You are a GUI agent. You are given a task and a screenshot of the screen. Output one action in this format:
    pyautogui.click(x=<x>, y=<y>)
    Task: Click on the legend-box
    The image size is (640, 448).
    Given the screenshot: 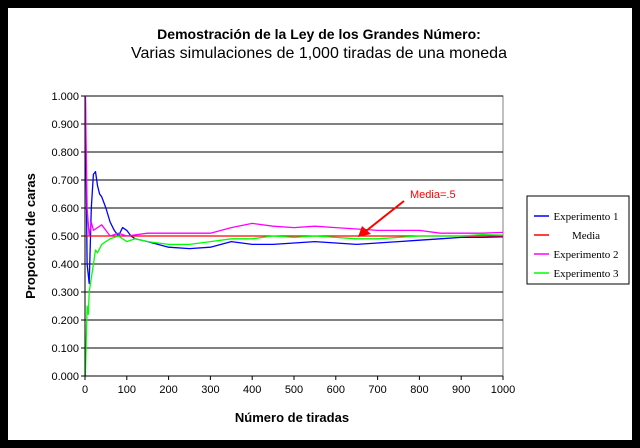 What is the action you would take?
    pyautogui.click(x=578, y=240)
    